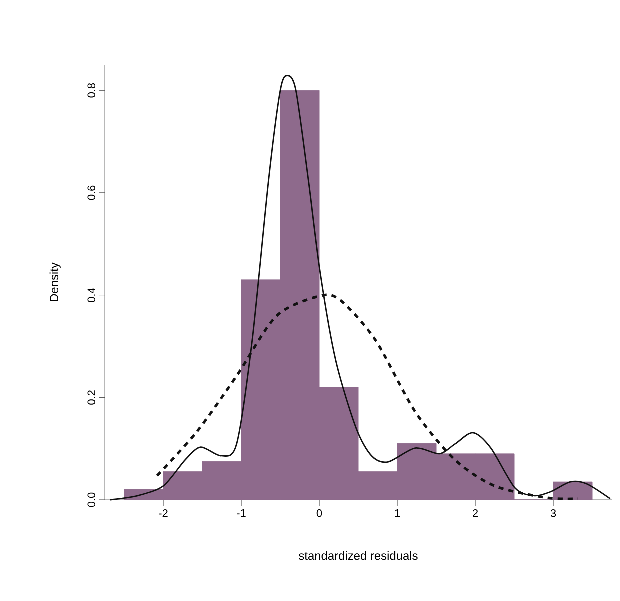 The height and width of the screenshot is (601, 620). What do you see at coordinates (163, 514) in the screenshot?
I see `x-tick-label: -2` at bounding box center [163, 514].